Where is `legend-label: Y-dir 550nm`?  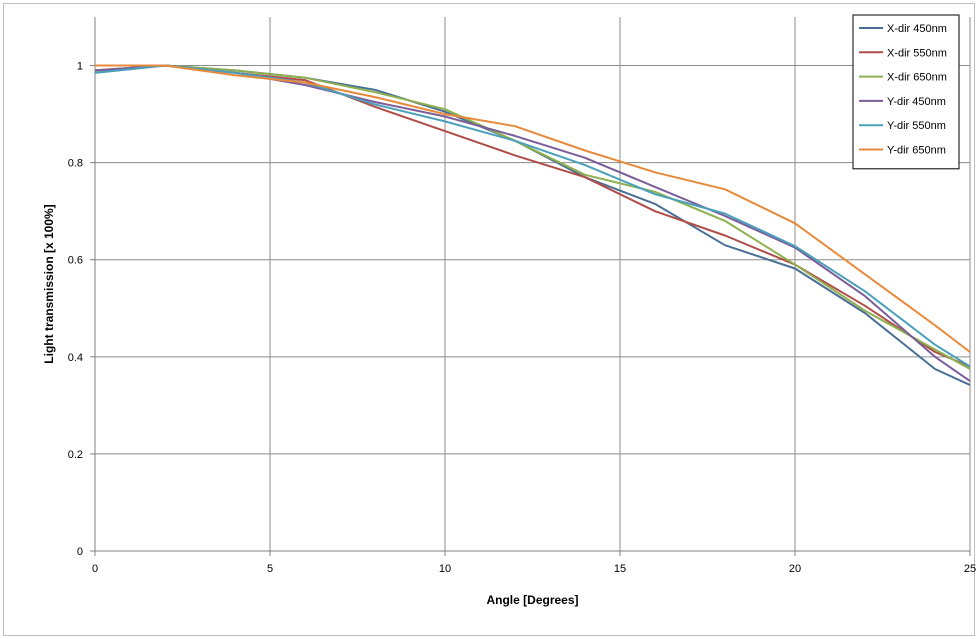
legend-label: Y-dir 550nm is located at coordinates (916, 126).